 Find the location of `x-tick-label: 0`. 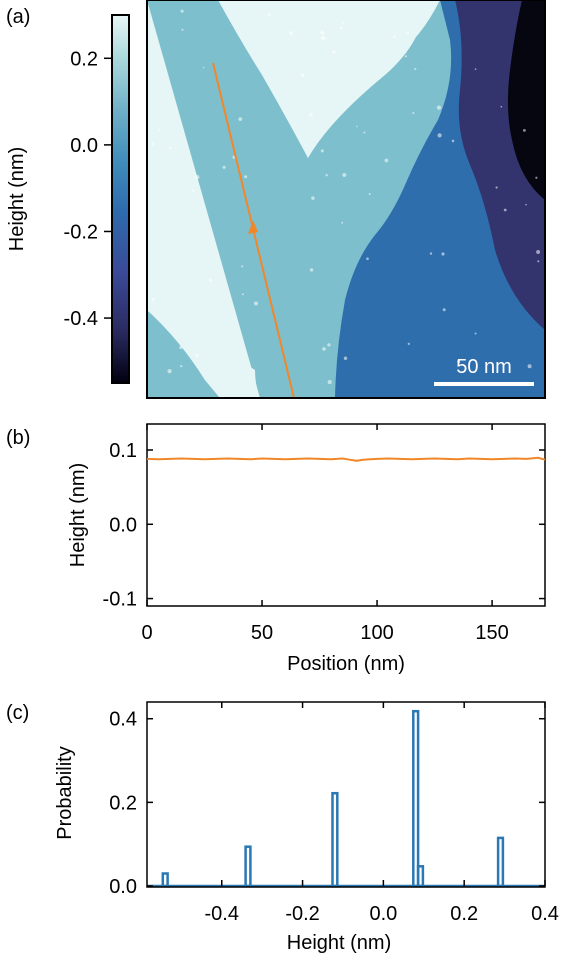

x-tick-label: 0 is located at coordinates (146, 633).